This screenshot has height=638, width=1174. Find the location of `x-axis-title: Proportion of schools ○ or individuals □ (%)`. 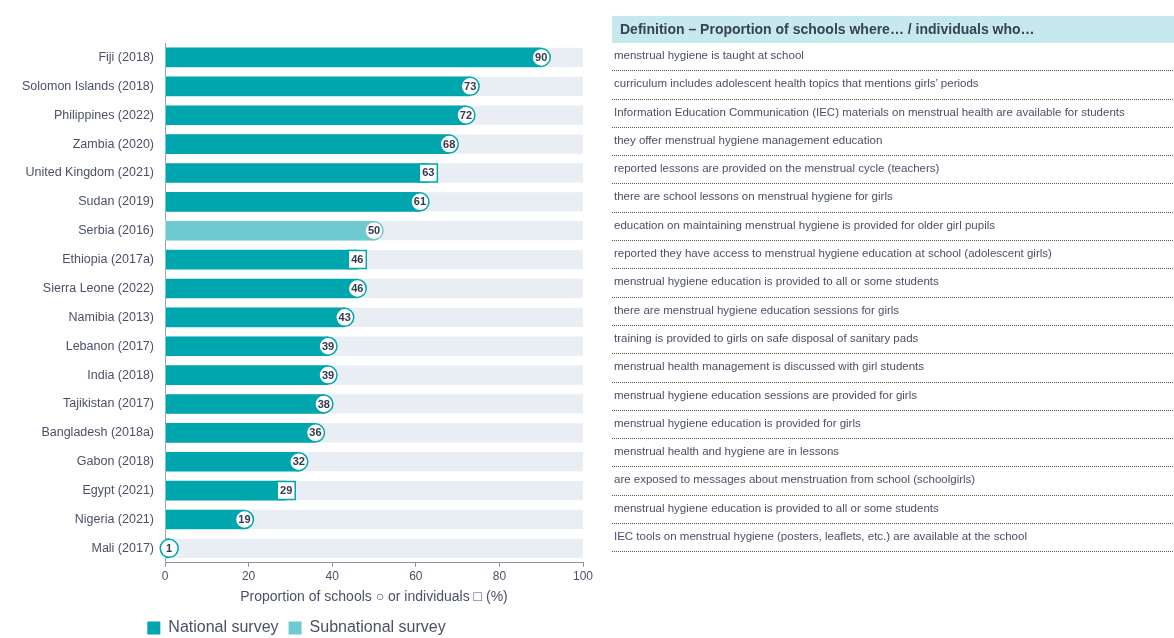

x-axis-title: Proportion of schools ○ or individuals □ (%) is located at coordinates (374, 596).